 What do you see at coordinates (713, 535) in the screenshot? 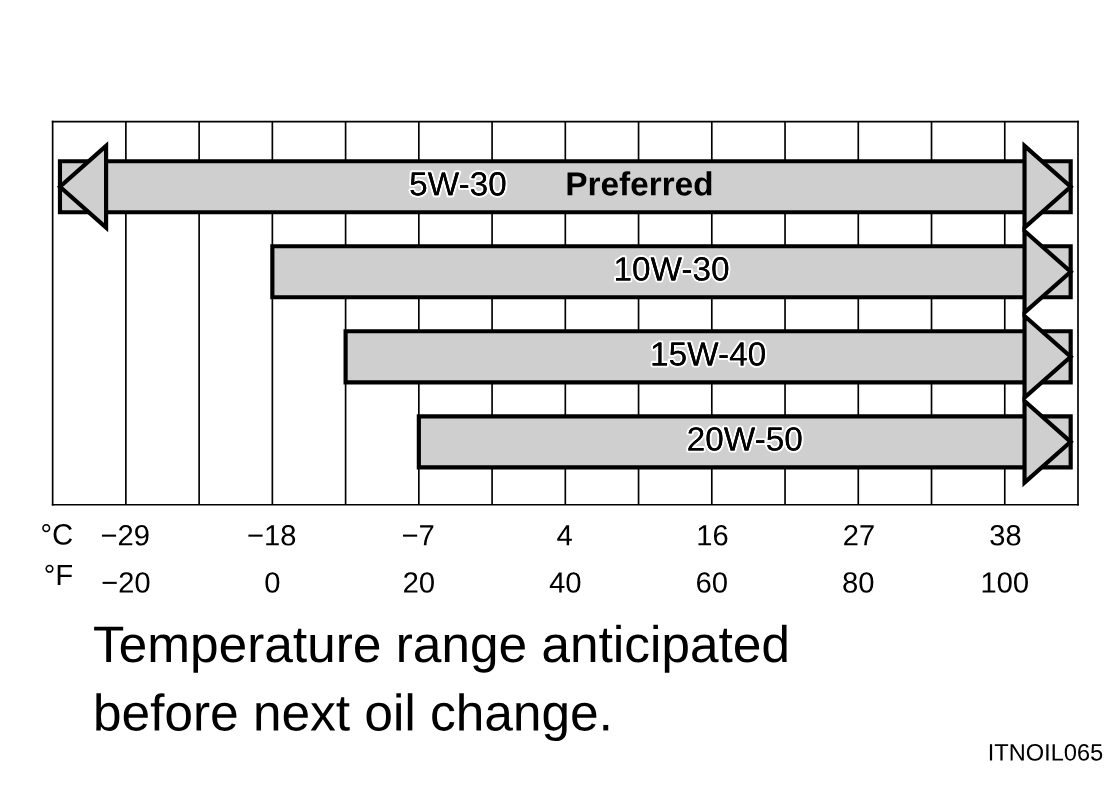
I see `x2-tick-label: 16` at bounding box center [713, 535].